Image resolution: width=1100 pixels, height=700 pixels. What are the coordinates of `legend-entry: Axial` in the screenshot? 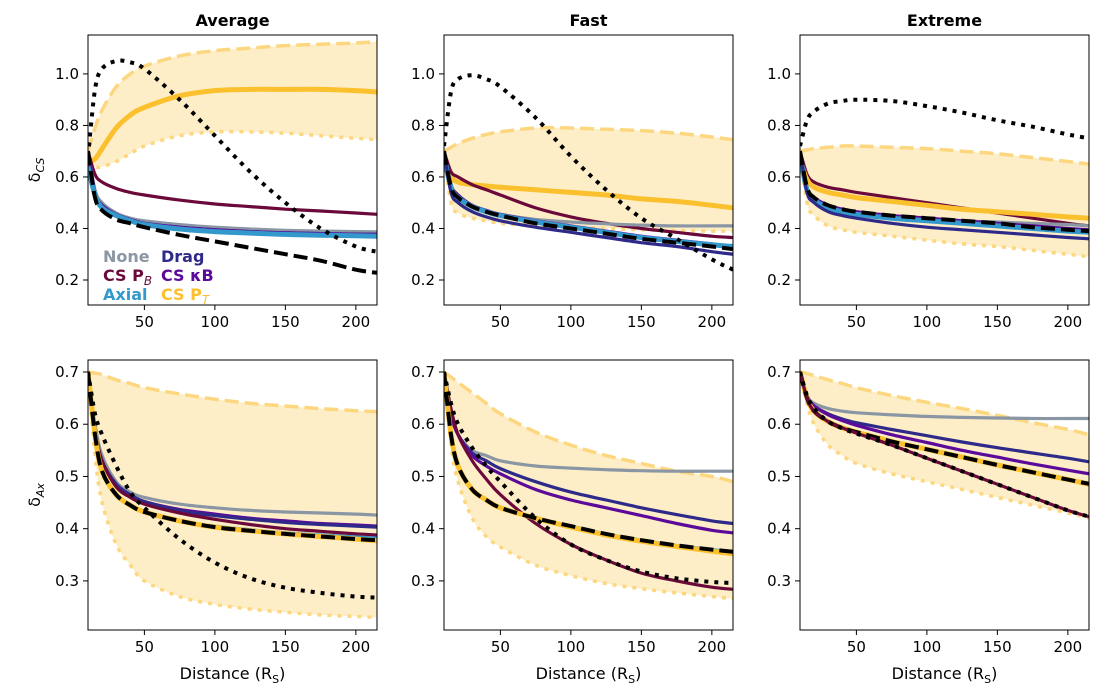 It's located at (125, 294).